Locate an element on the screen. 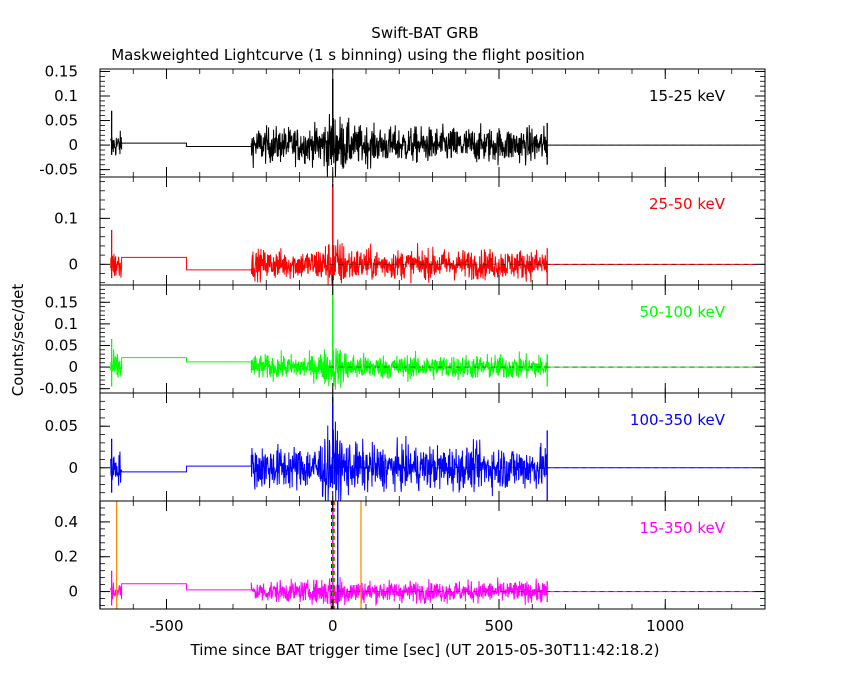 Image resolution: width=850 pixels, height=680 pixels. band-label: 100-350 keV is located at coordinates (678, 420).